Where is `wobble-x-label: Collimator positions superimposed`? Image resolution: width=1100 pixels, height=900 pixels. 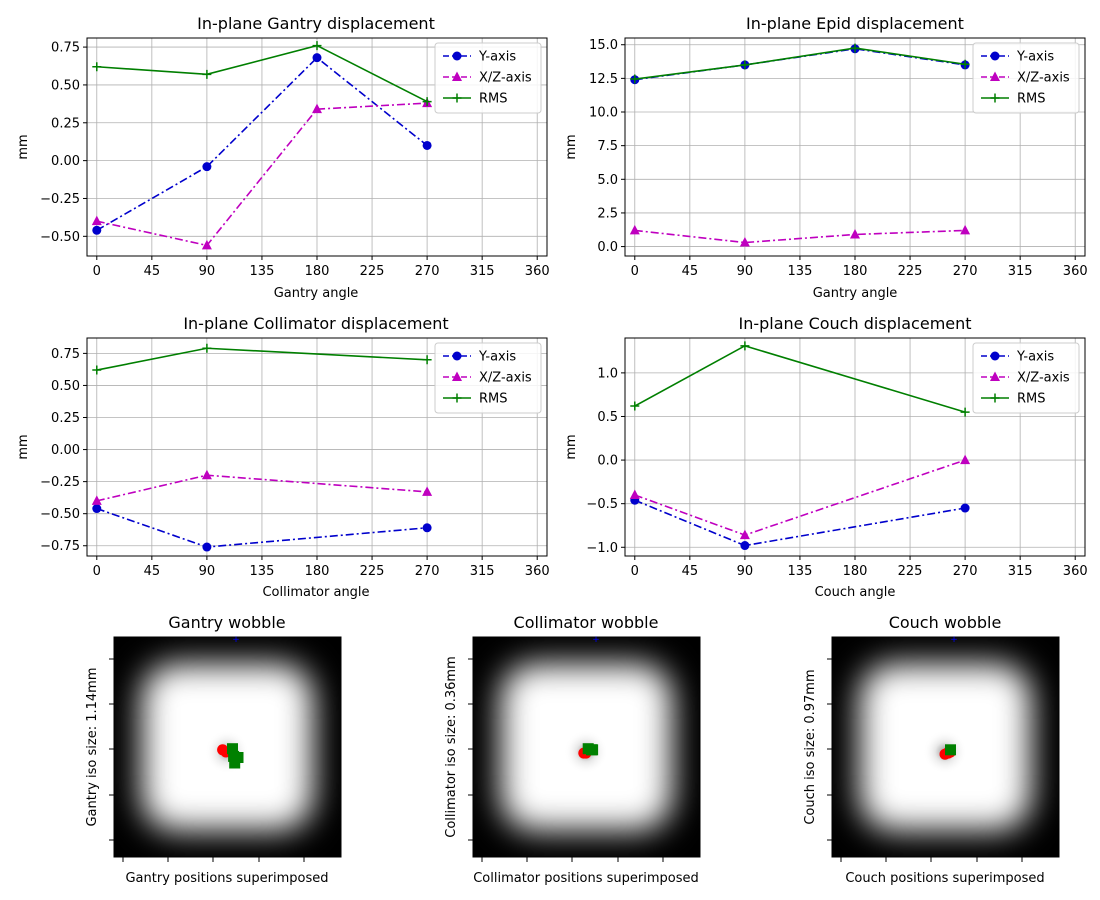
wobble-x-label: Collimator positions superimposed is located at coordinates (586, 878).